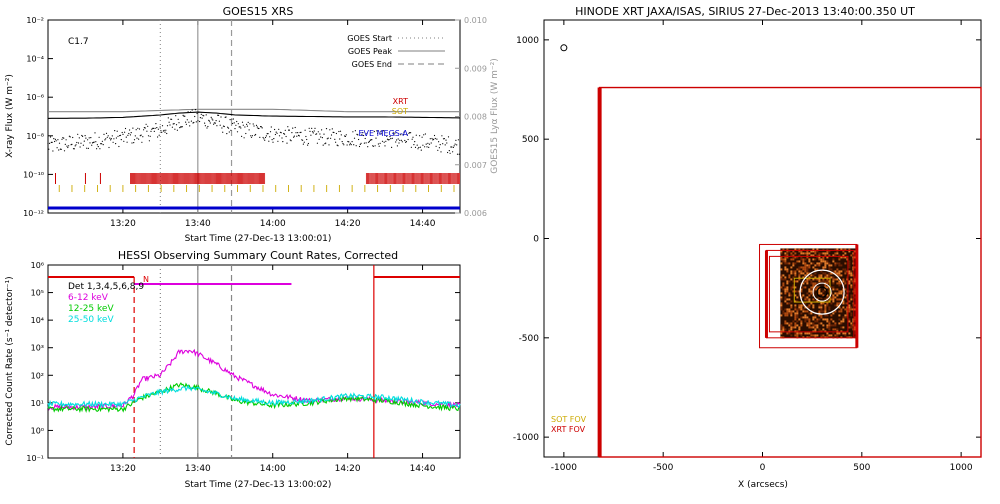 This screenshot has width=1000, height=504. Describe the element at coordinates (35, 136) in the screenshot. I see `goes-y-tick-label: 10⁻⁸` at that location.